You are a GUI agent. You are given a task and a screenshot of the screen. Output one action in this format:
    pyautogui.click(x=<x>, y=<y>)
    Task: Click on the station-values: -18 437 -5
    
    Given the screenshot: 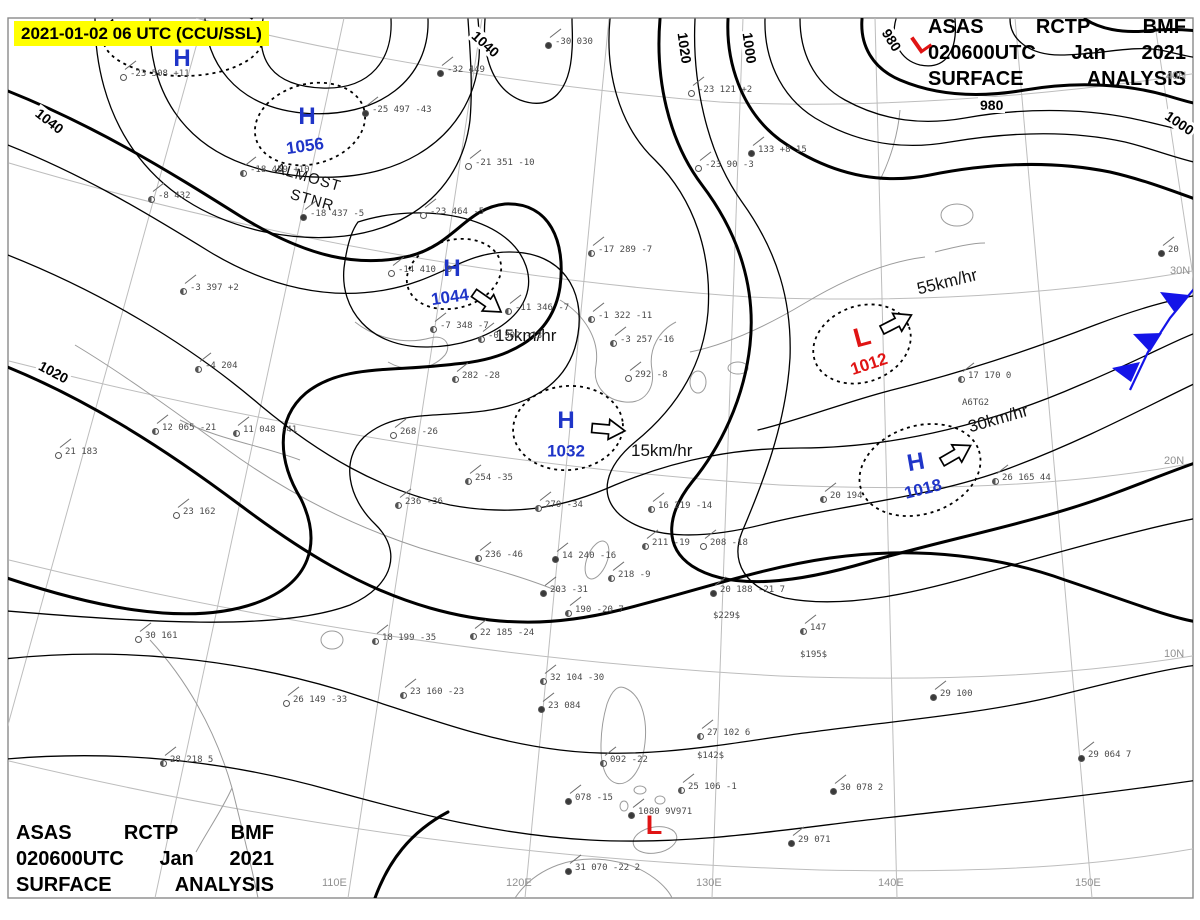 What is the action you would take?
    pyautogui.click(x=337, y=214)
    